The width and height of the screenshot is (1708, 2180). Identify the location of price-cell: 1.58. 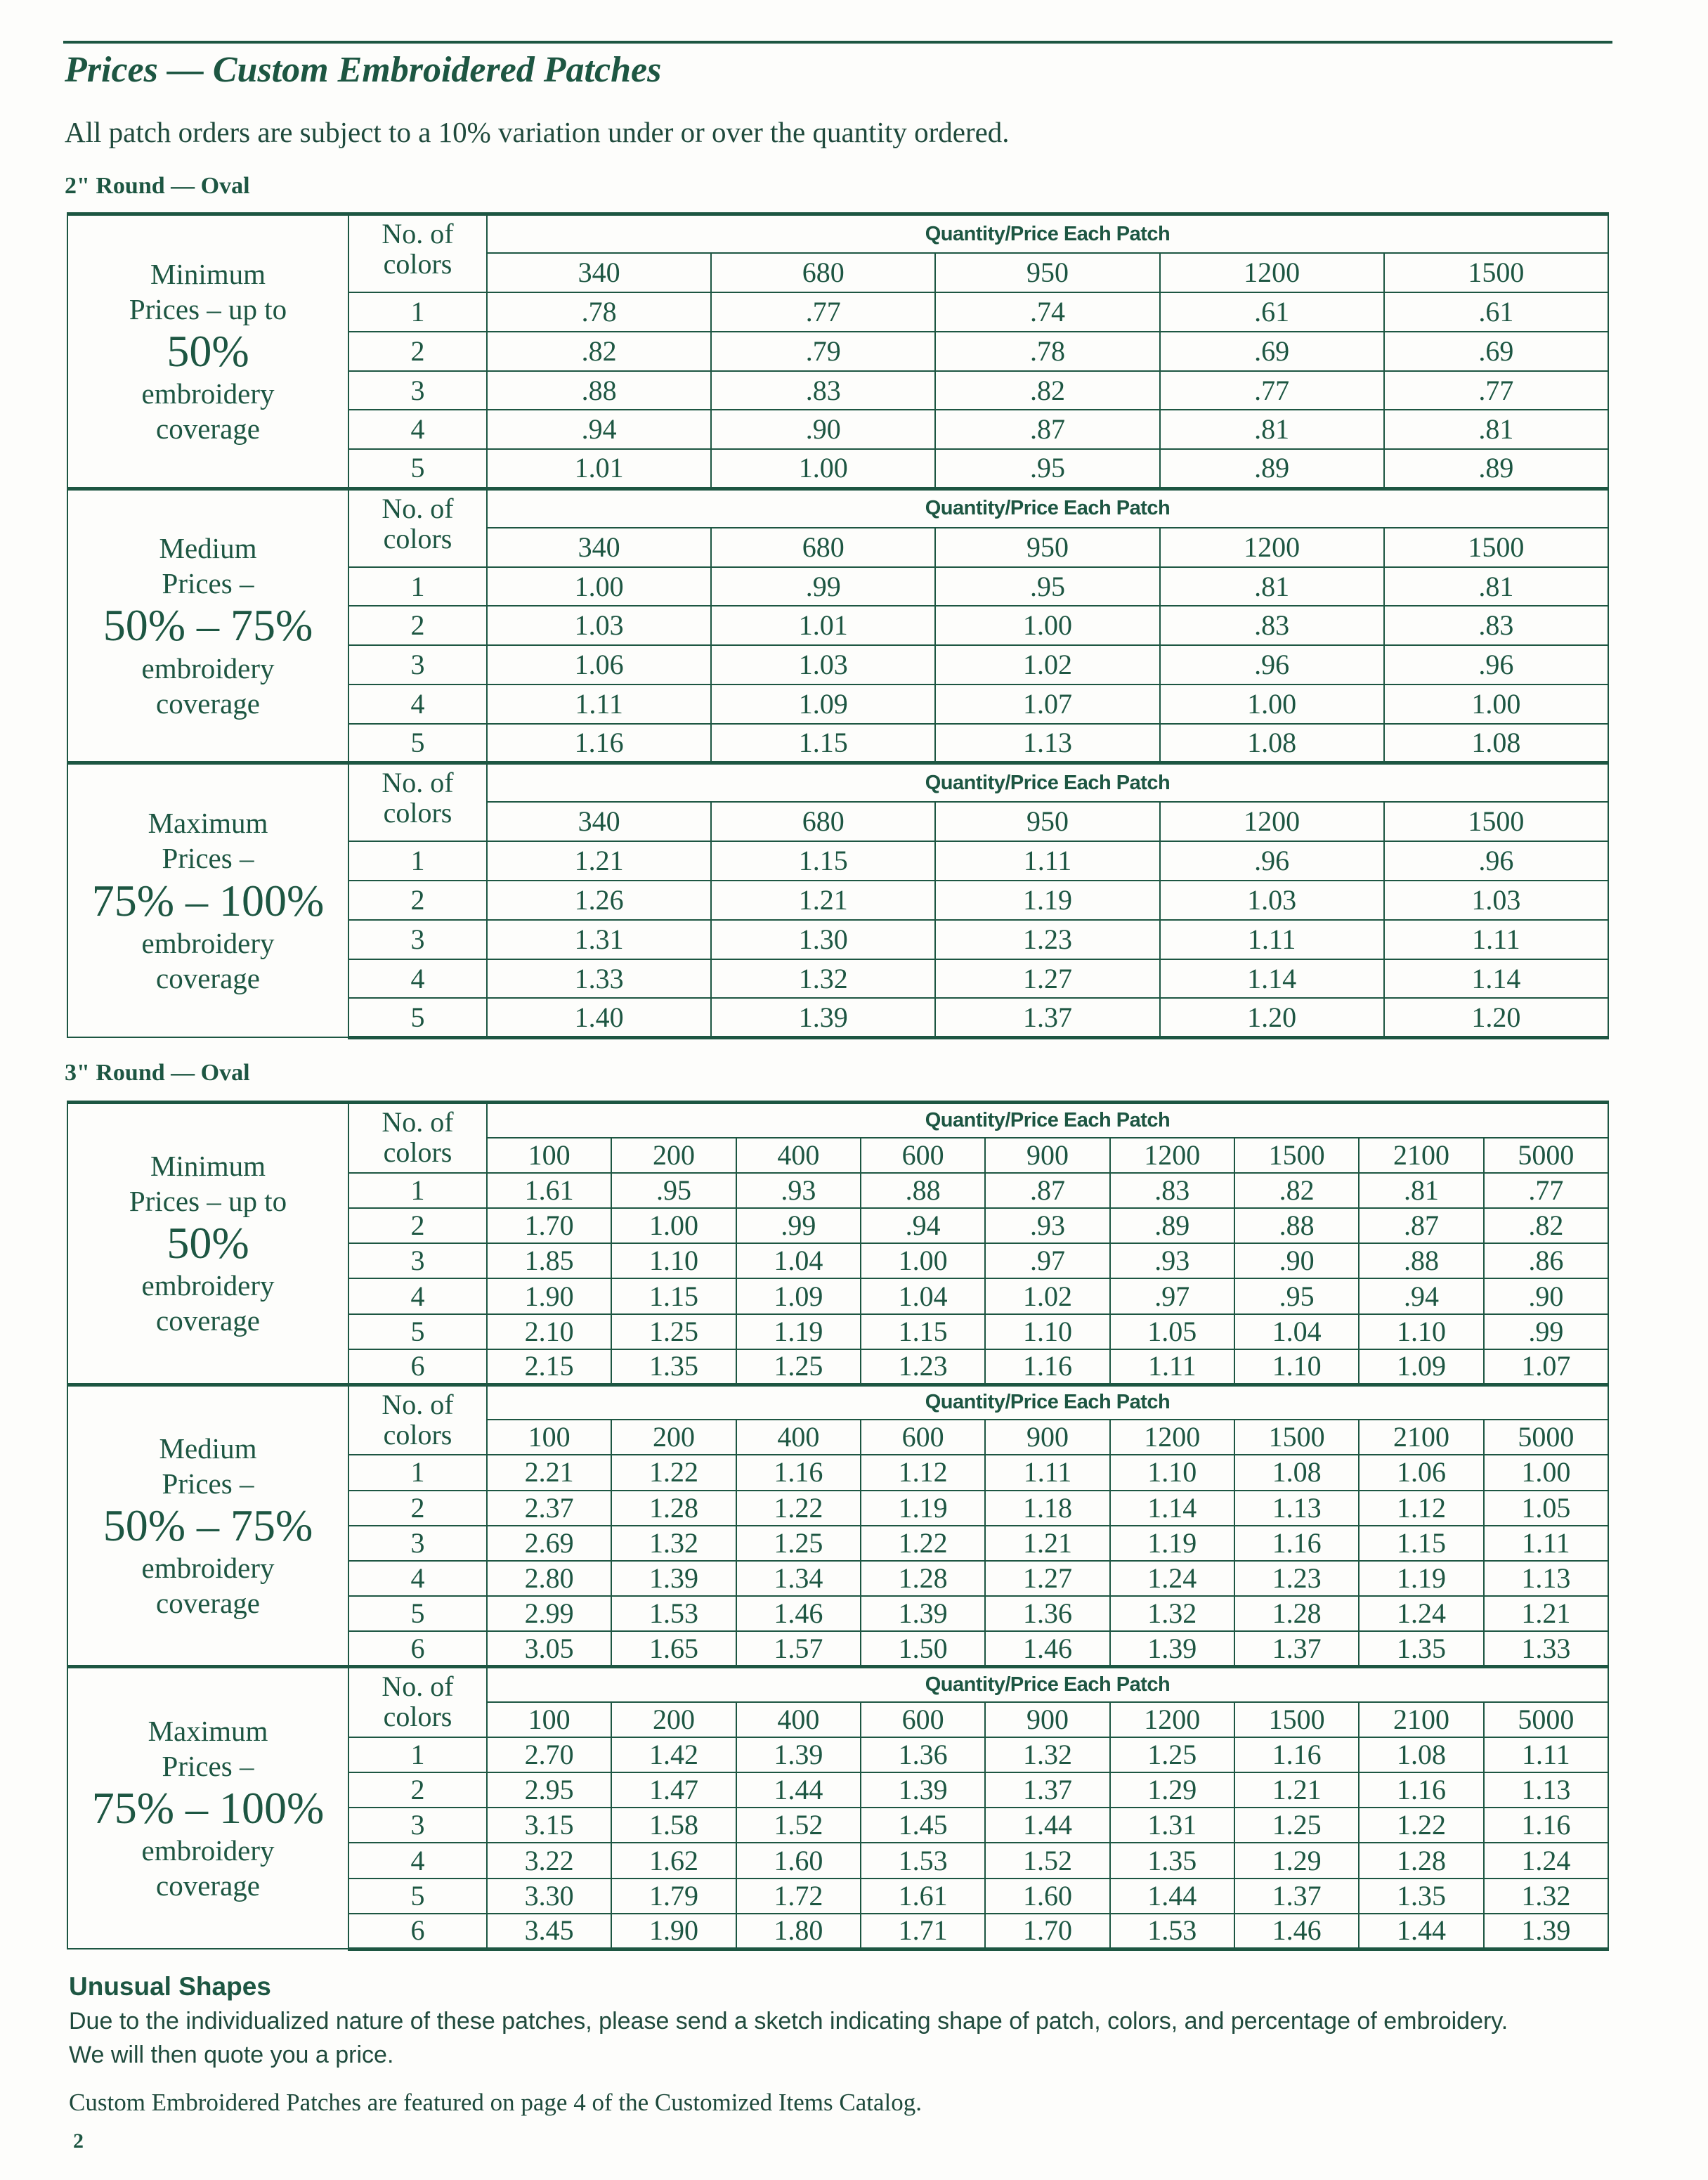
(674, 1826).